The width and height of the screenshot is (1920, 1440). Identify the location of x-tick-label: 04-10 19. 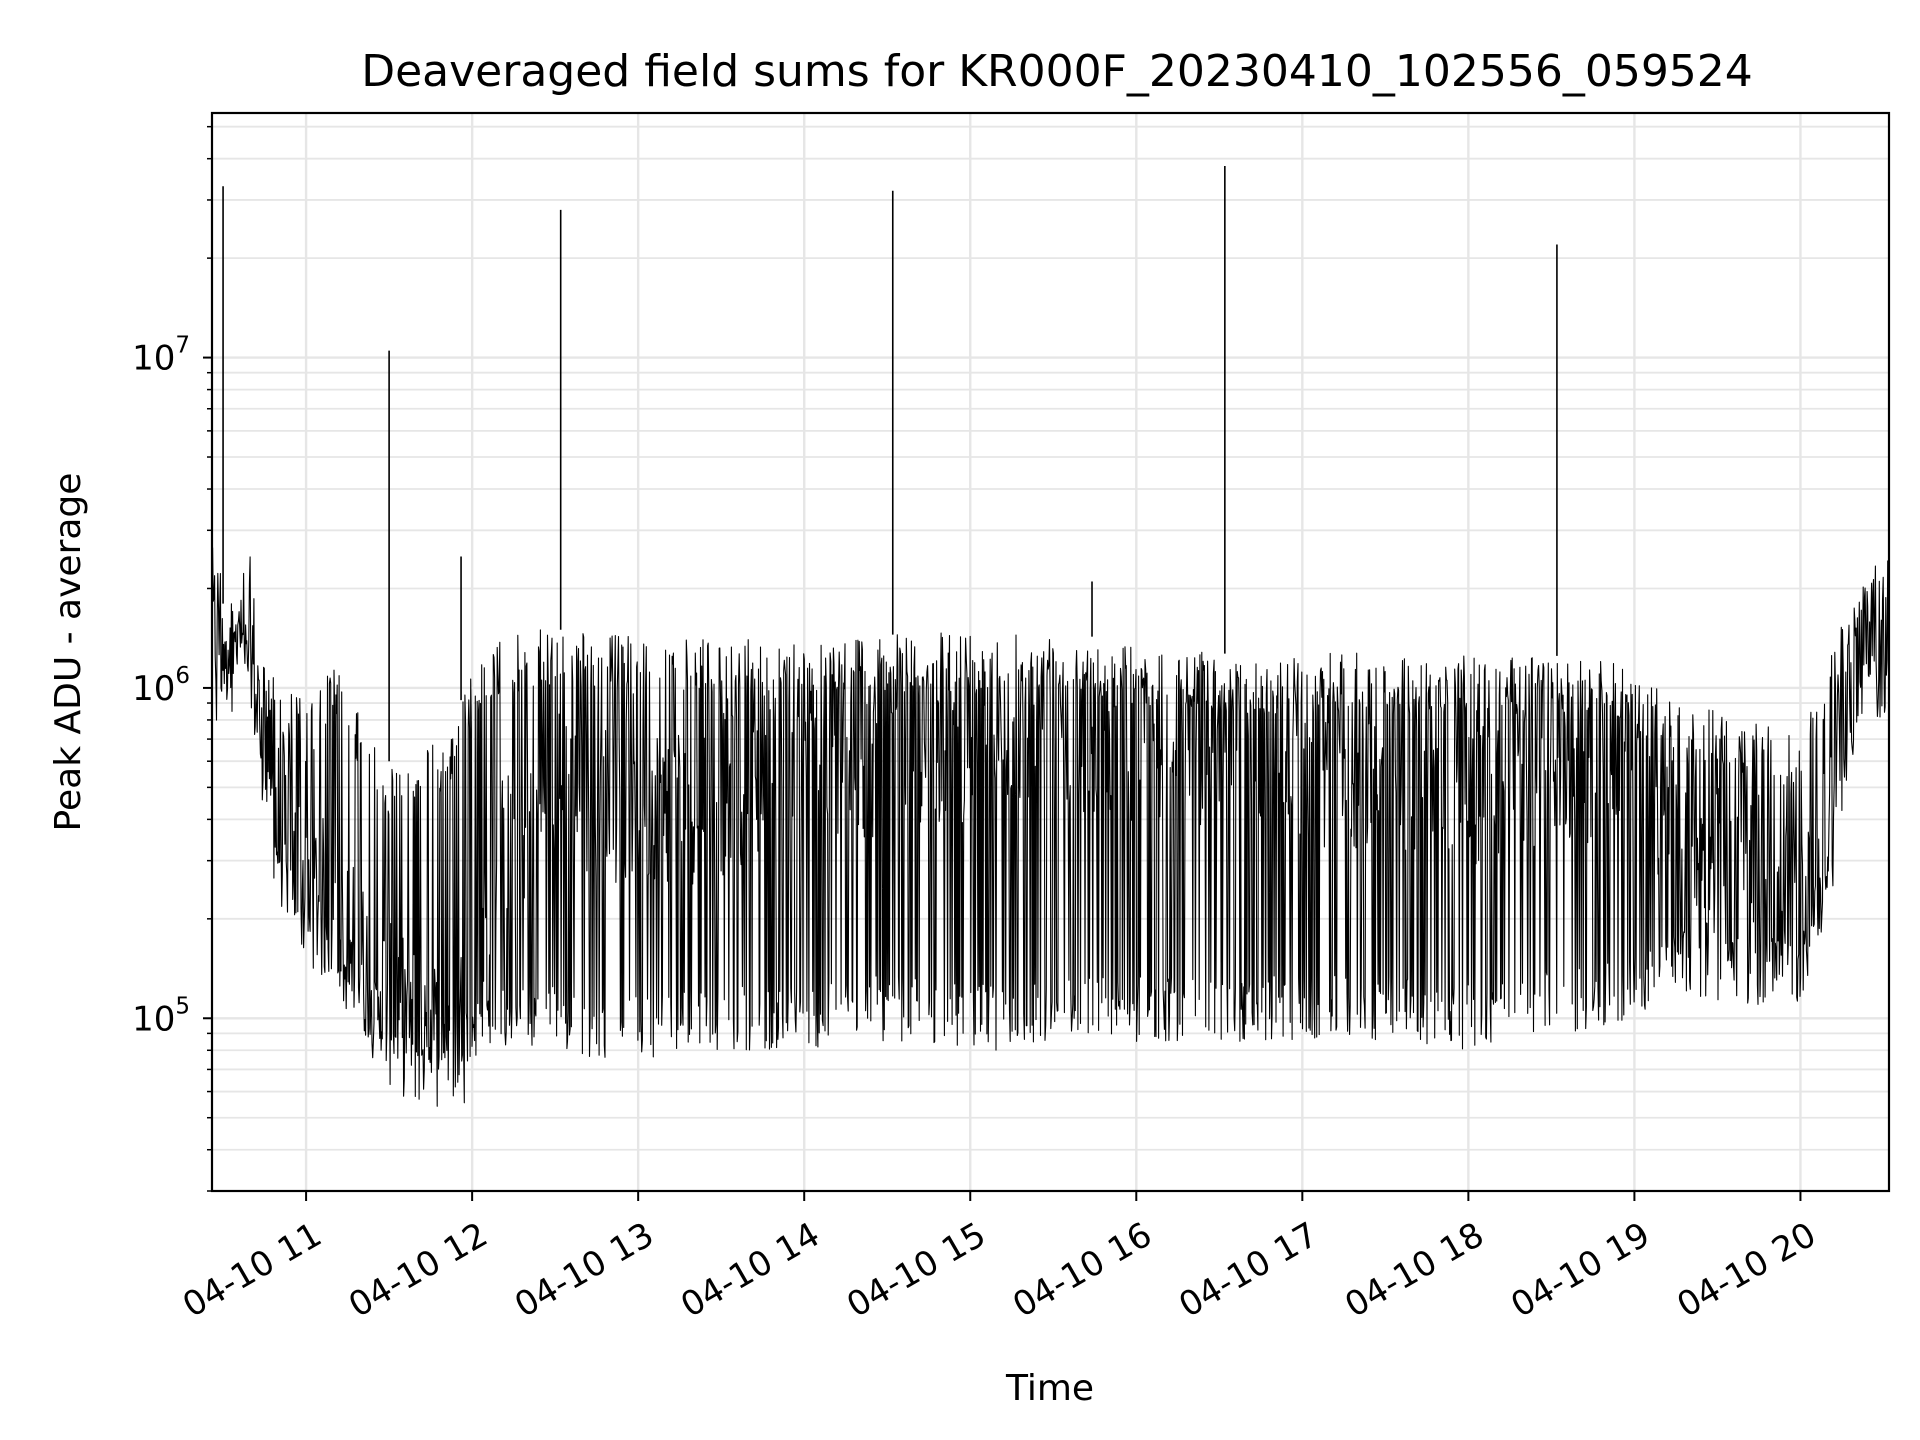
(1580, 1270).